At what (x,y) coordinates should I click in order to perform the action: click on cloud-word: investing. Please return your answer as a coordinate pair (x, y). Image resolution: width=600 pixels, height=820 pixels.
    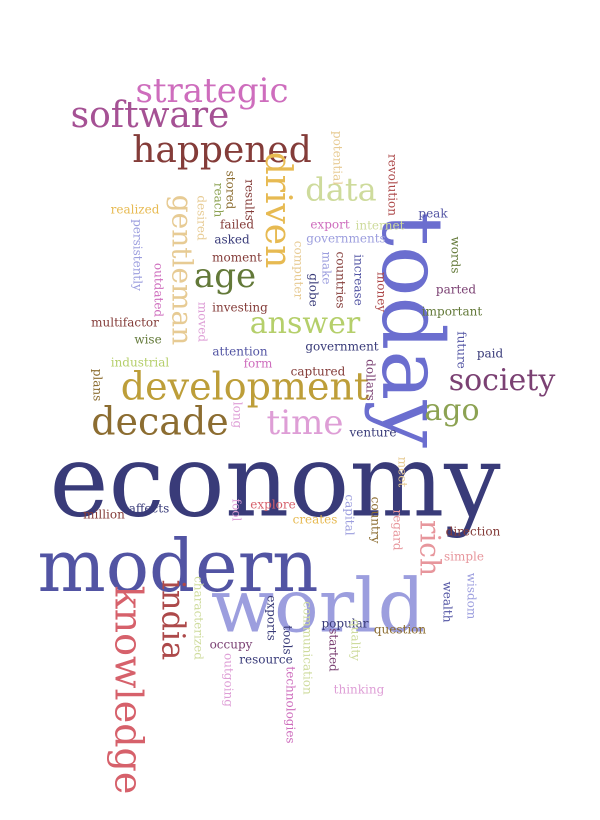
    Looking at the image, I should click on (240, 308).